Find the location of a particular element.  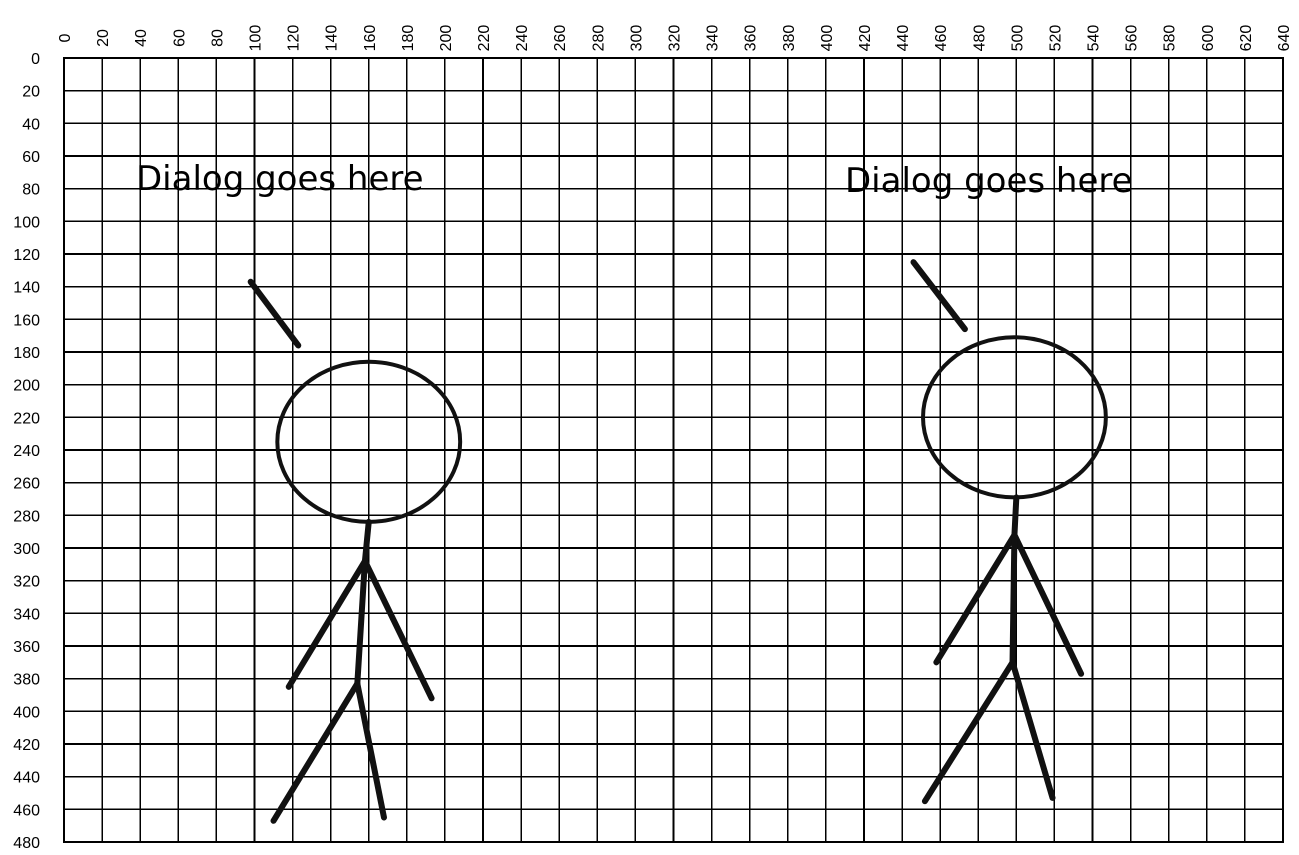

x-tick-label: 220 is located at coordinates (484, 38).